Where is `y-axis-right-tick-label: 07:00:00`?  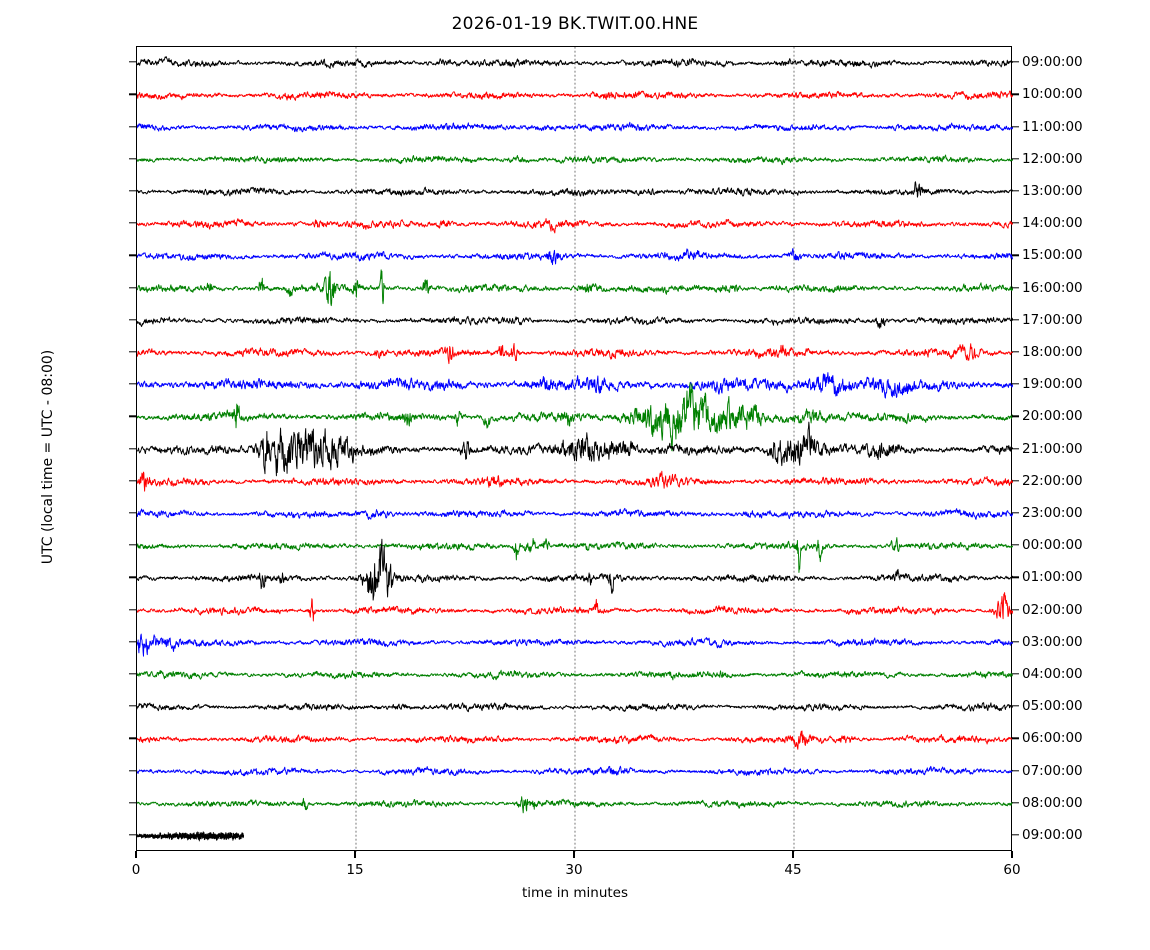 y-axis-right-tick-label: 07:00:00 is located at coordinates (1052, 770).